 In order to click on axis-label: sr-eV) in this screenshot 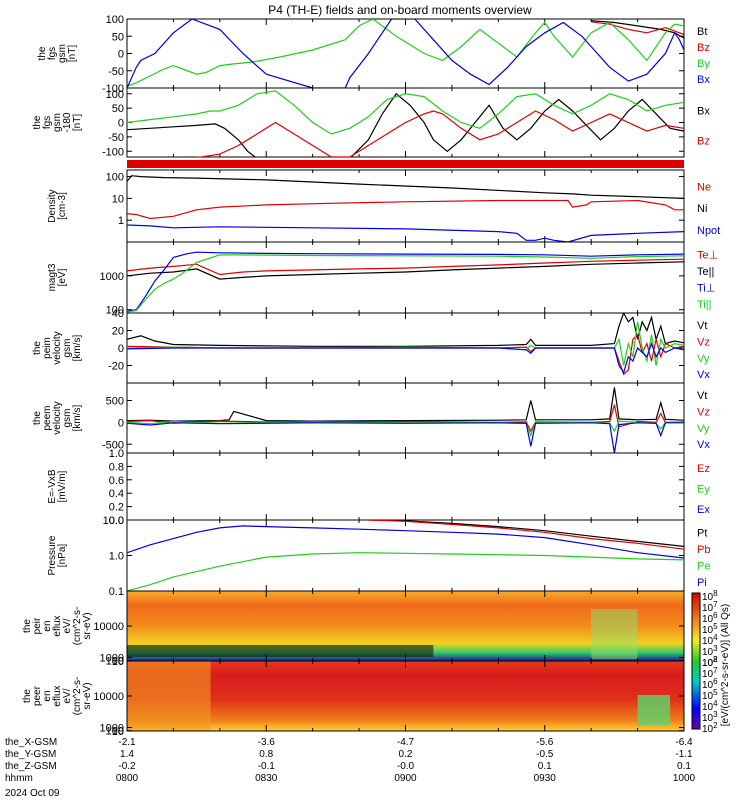, I will do `click(87, 625)`.